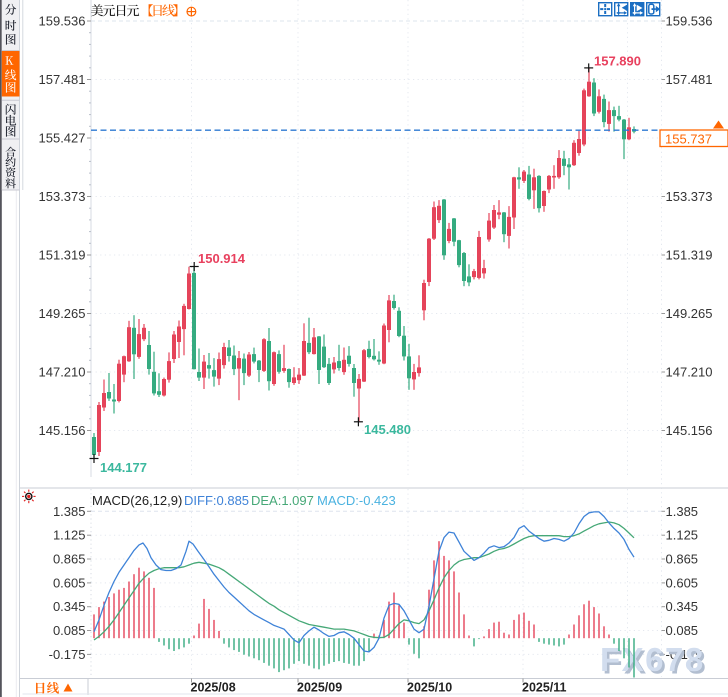 This screenshot has width=728, height=697. I want to click on svg-text: 145.480, so click(387, 429).